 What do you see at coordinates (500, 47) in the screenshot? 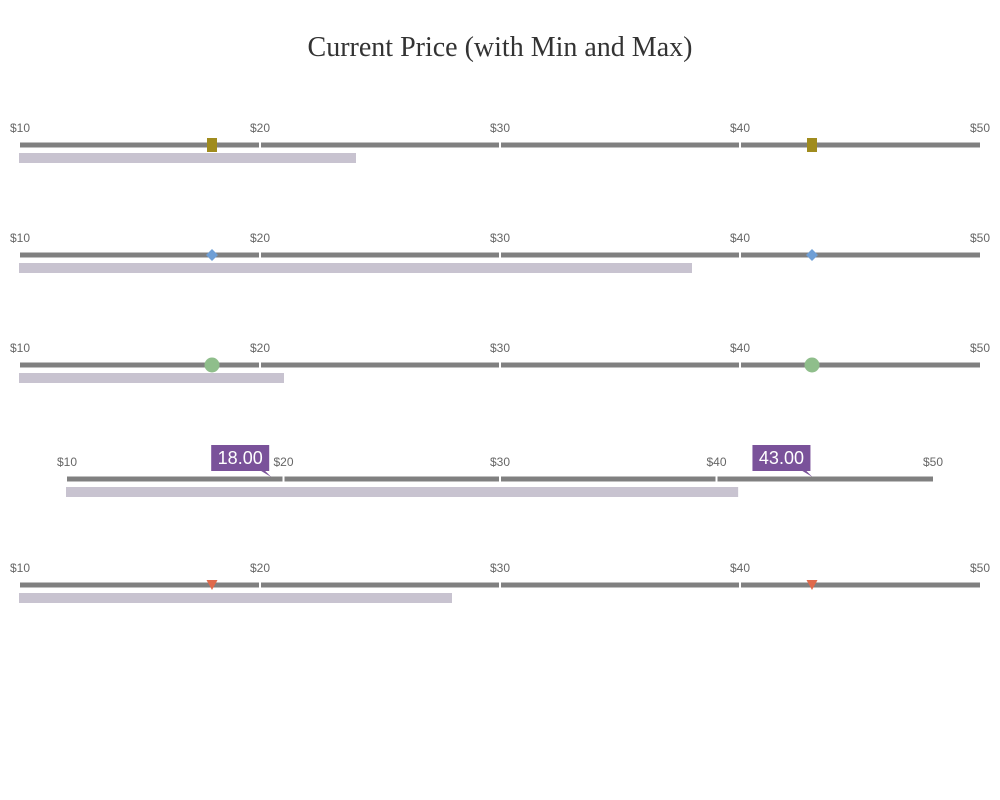
I see `chart-title: Current Price (with Min and Max)` at bounding box center [500, 47].